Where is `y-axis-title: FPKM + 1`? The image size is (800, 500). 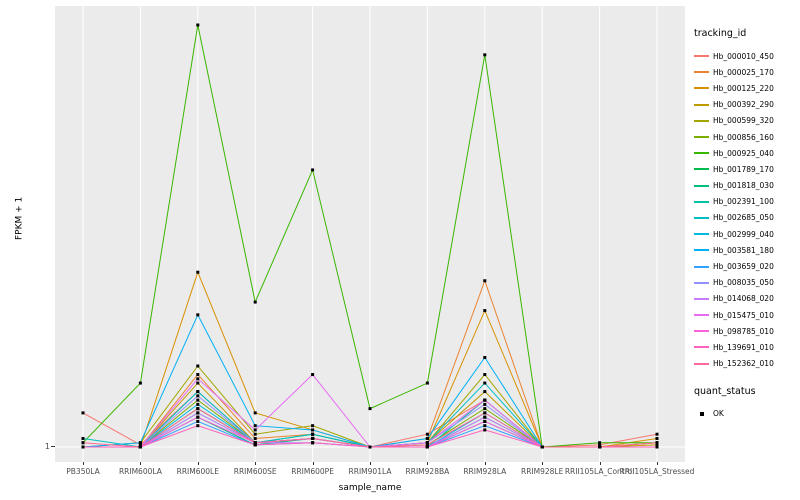 y-axis-title: FPKM + 1 is located at coordinates (19, 218).